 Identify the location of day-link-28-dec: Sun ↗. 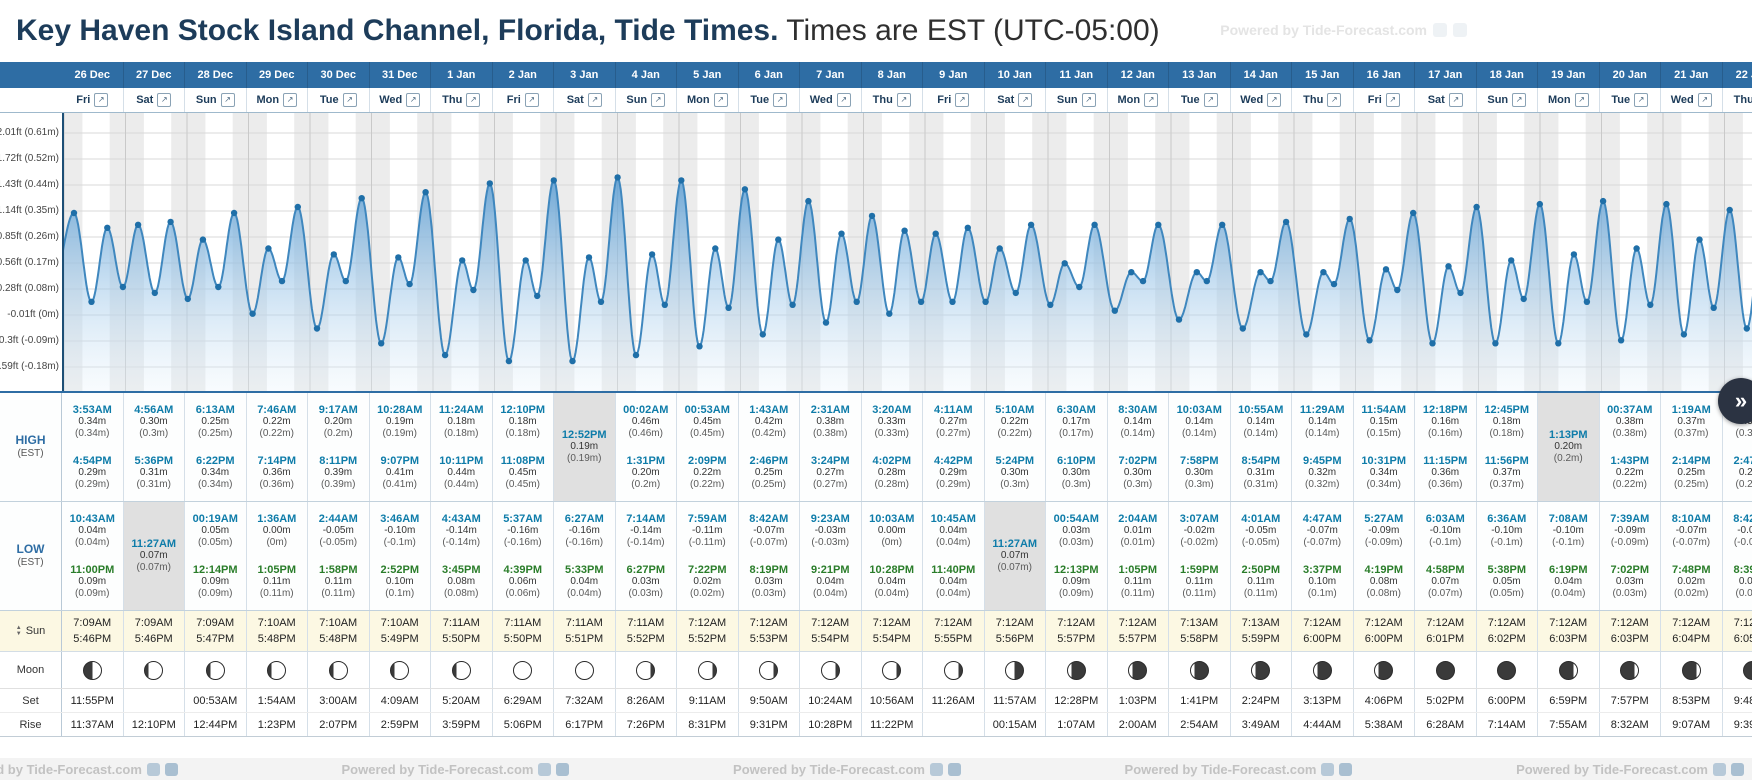
(216, 100).